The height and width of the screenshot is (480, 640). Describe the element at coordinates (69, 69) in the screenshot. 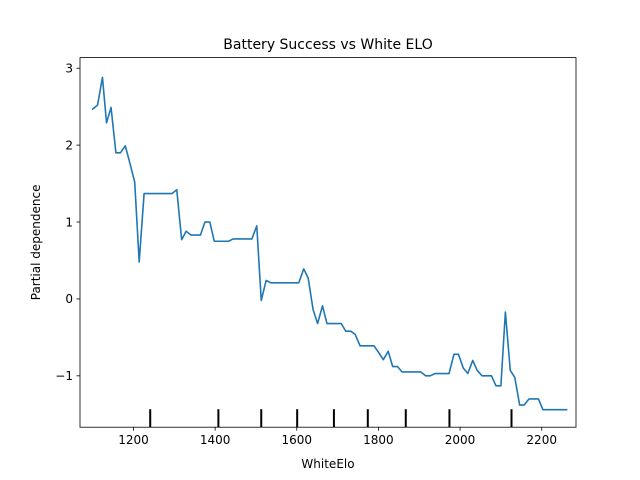

I see `y-tick-label-4: 3` at that location.